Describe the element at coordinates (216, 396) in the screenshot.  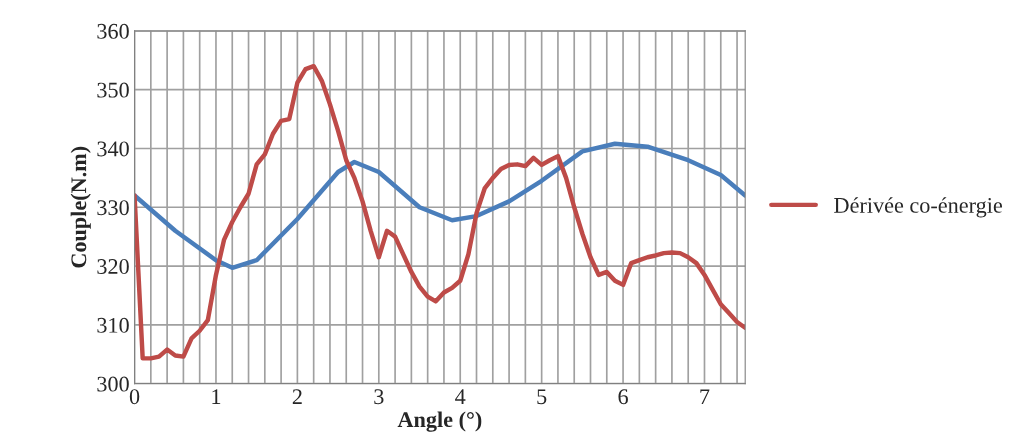
I see `x-tick-label: 1` at that location.